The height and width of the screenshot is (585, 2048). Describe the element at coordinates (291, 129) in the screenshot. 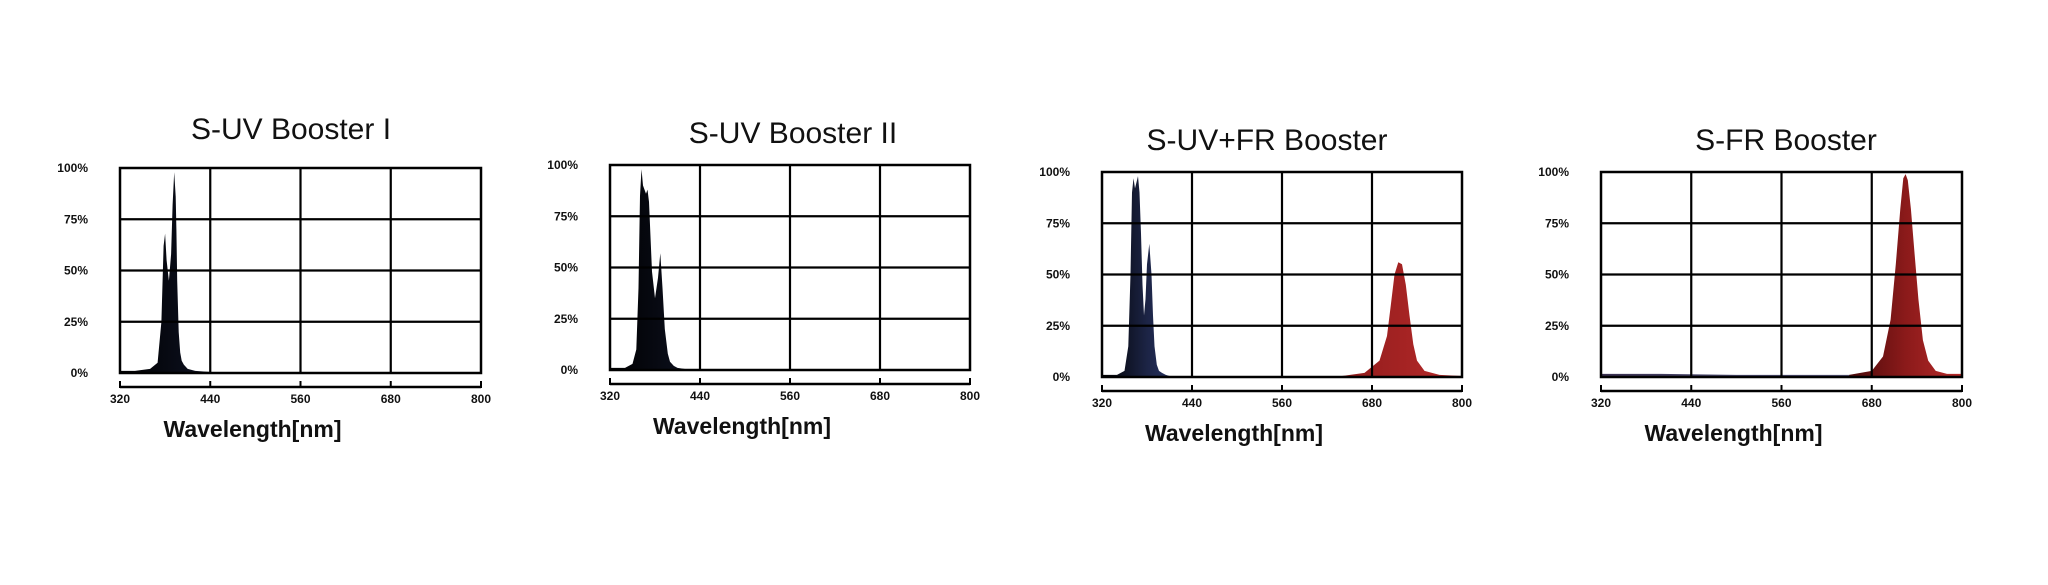

I see `chart-title: S-UV Booster I` at that location.